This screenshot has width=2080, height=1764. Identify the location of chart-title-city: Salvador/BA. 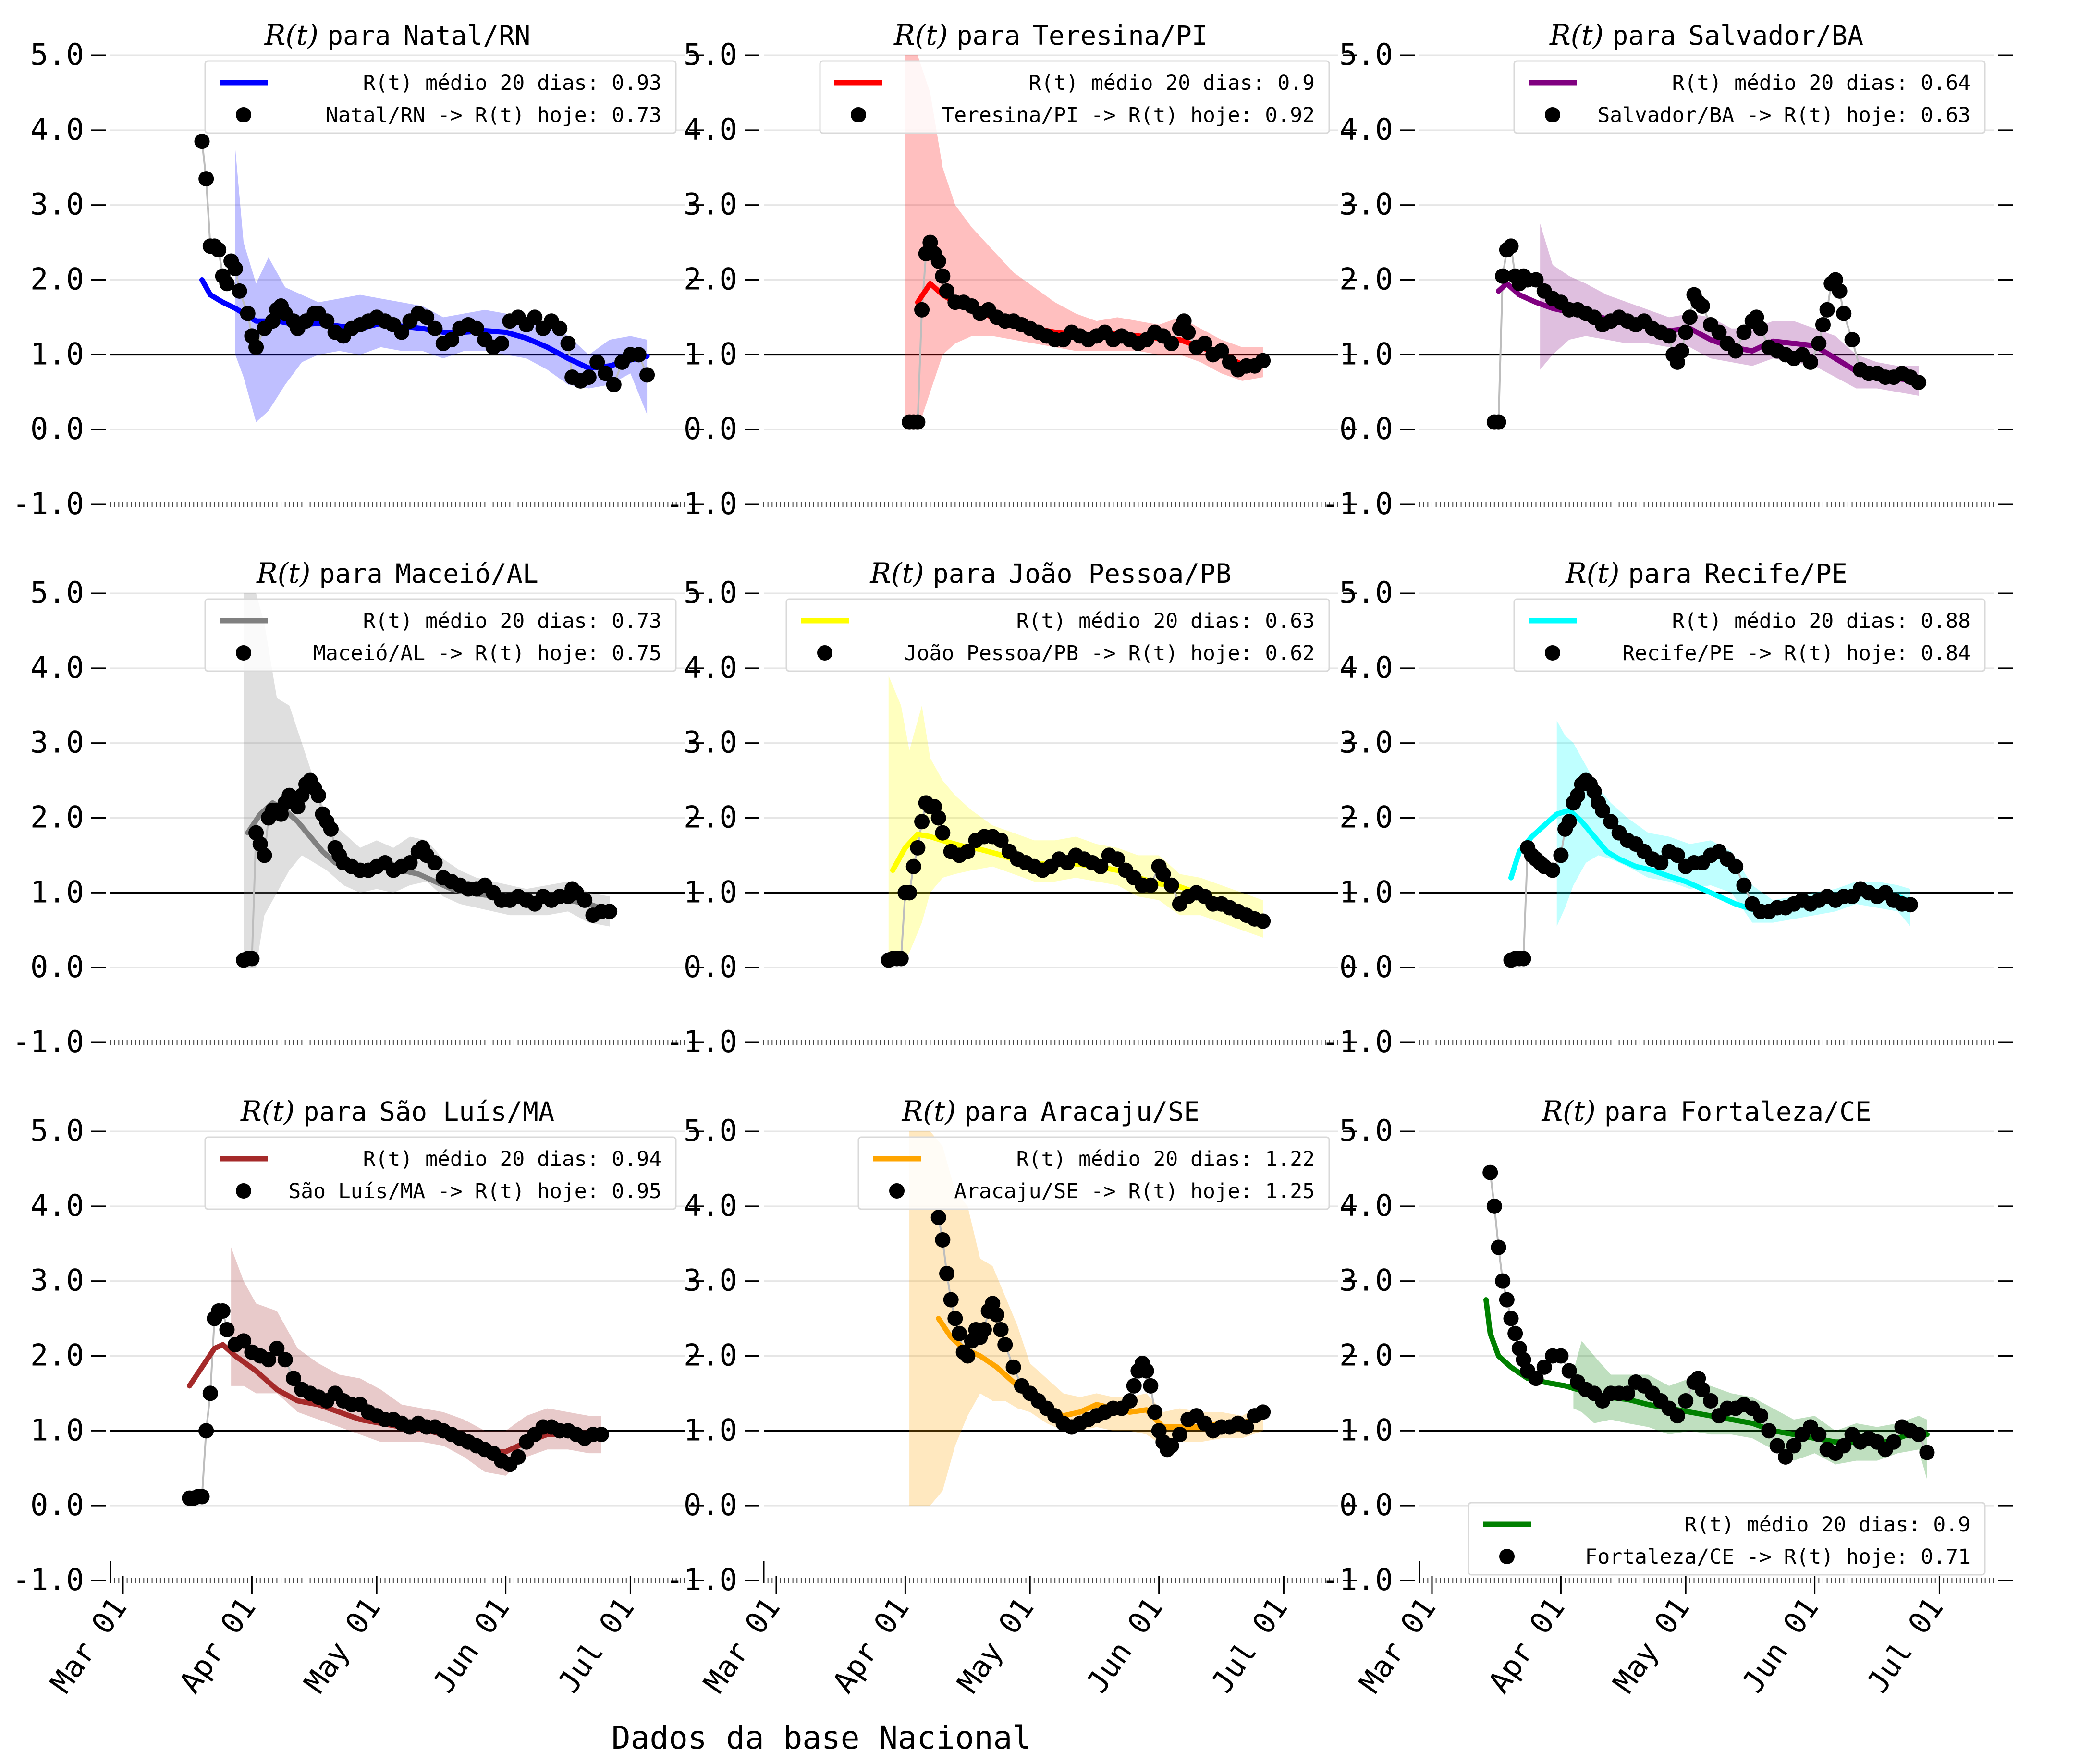
(1775, 36).